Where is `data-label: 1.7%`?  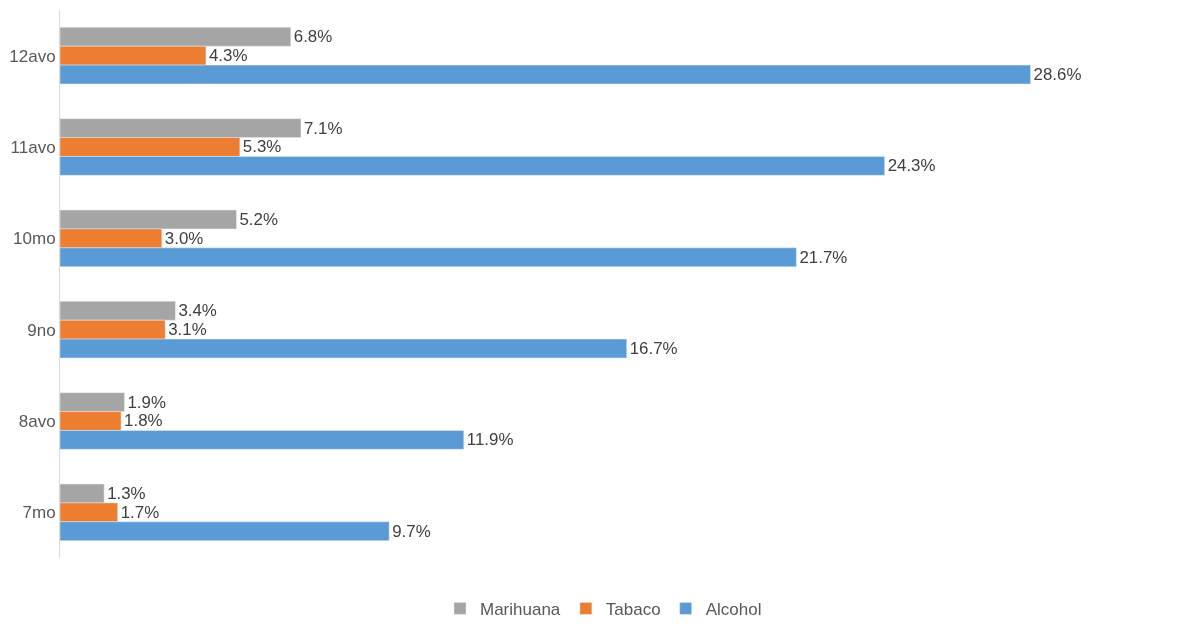
data-label: 1.7% is located at coordinates (140, 512).